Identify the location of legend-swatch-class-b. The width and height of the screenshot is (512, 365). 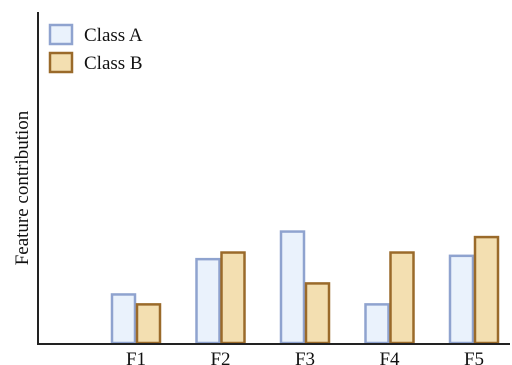
(61, 62).